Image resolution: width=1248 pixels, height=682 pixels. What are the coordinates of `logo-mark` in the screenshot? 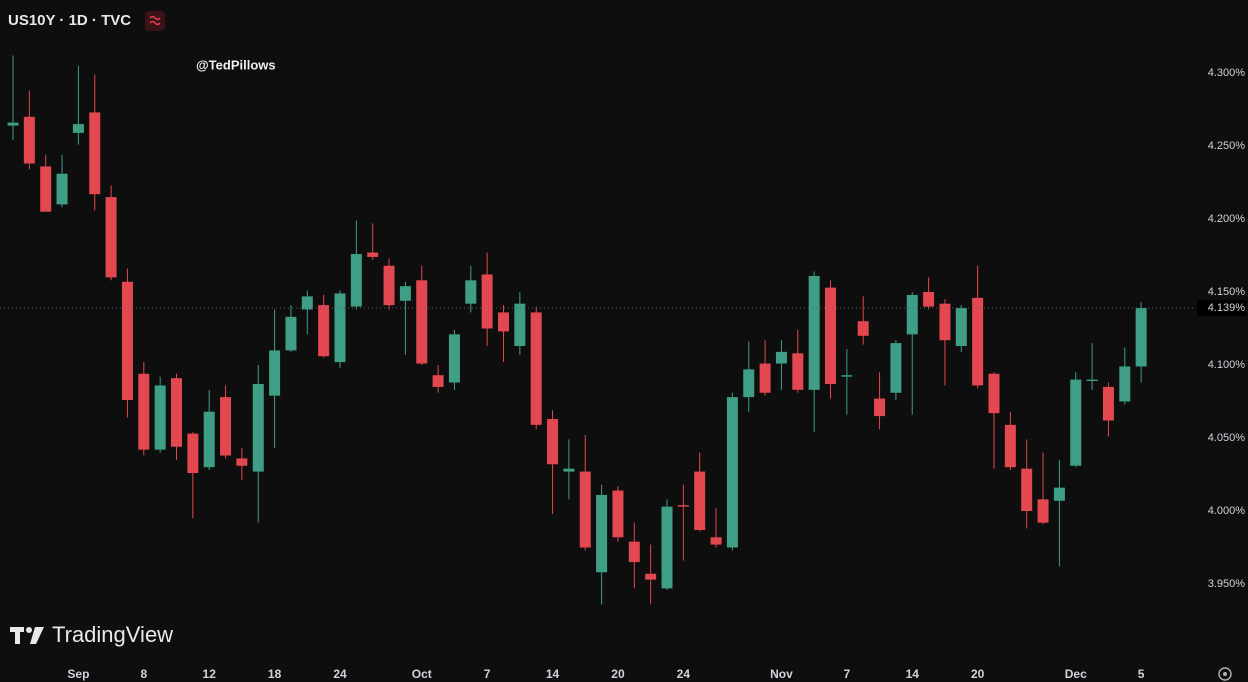 It's located at (27, 635).